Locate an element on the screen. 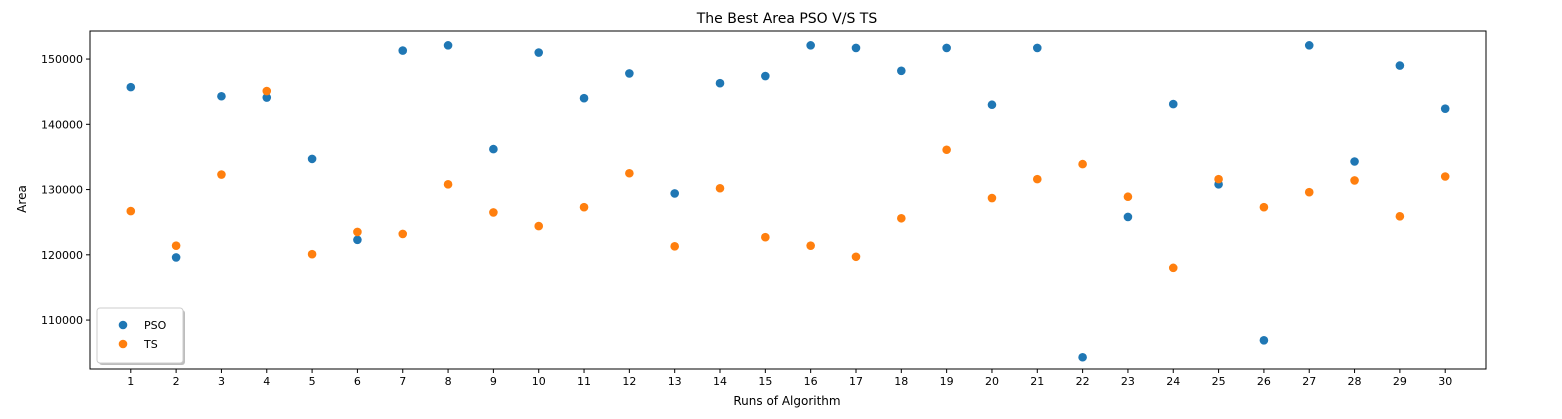  x-tick-label: 25 is located at coordinates (1219, 381).